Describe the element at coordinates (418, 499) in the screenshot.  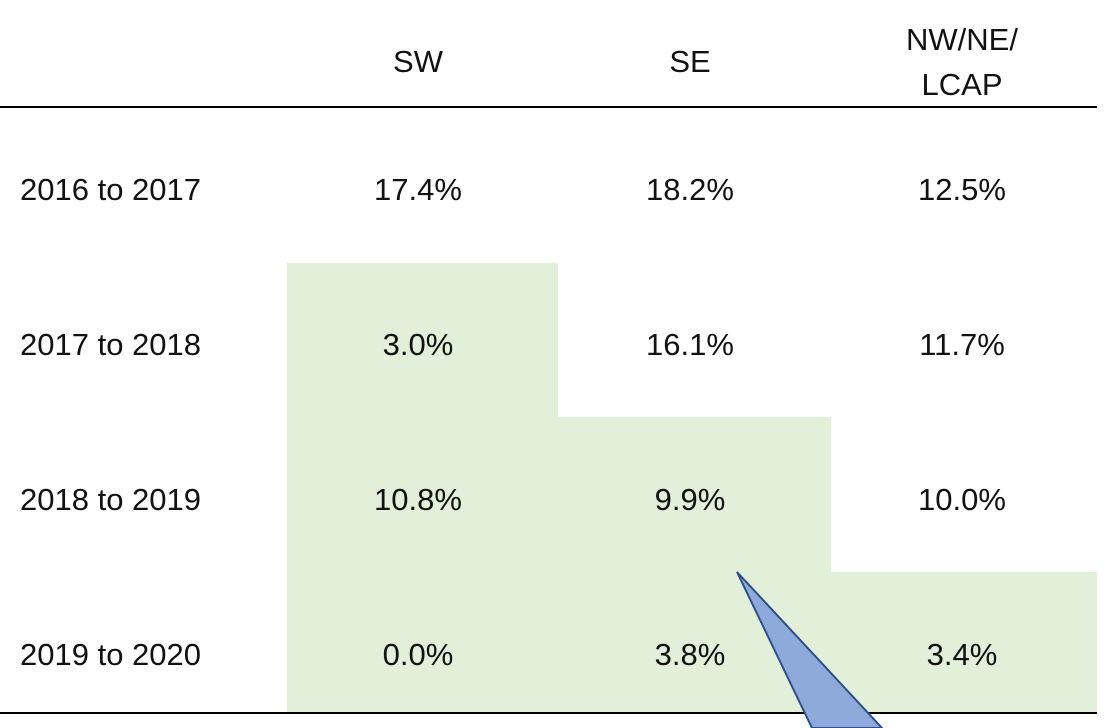
I see `cell-value: 10.8%` at that location.